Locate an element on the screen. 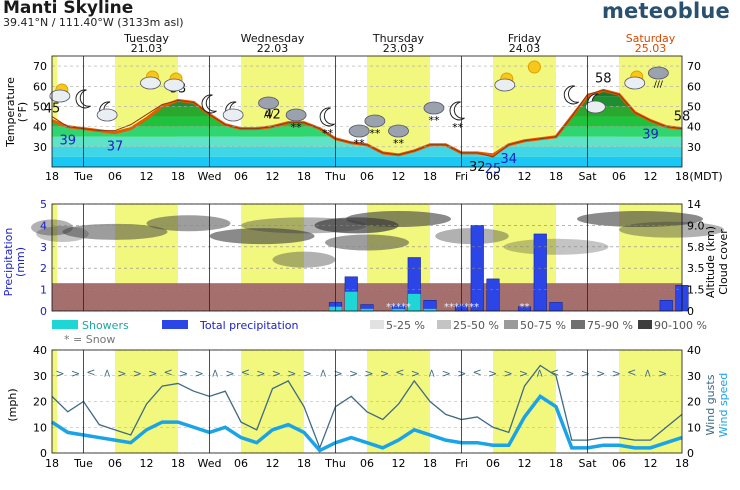  showers-swatch is located at coordinates (65, 324).